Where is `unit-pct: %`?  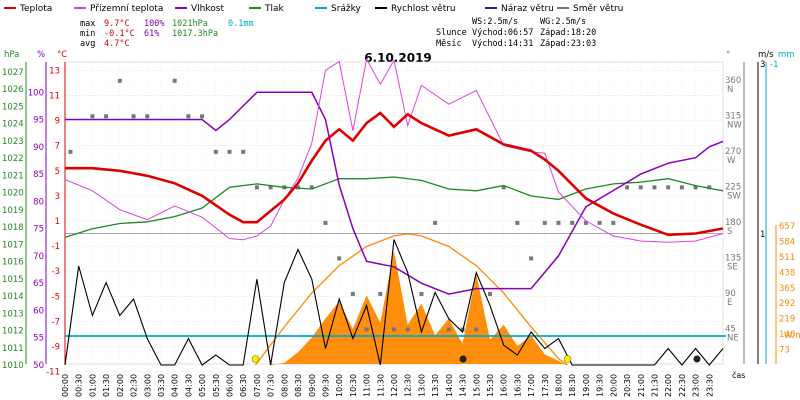
unit-pct: % is located at coordinates (41, 55).